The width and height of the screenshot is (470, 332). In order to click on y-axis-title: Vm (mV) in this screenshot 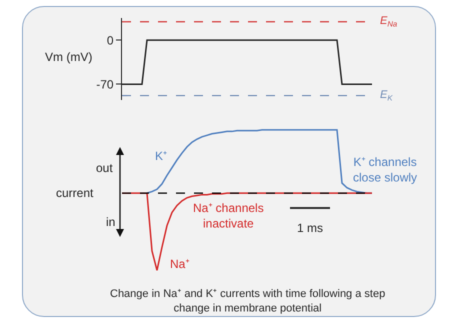, I will do `click(68, 57)`.